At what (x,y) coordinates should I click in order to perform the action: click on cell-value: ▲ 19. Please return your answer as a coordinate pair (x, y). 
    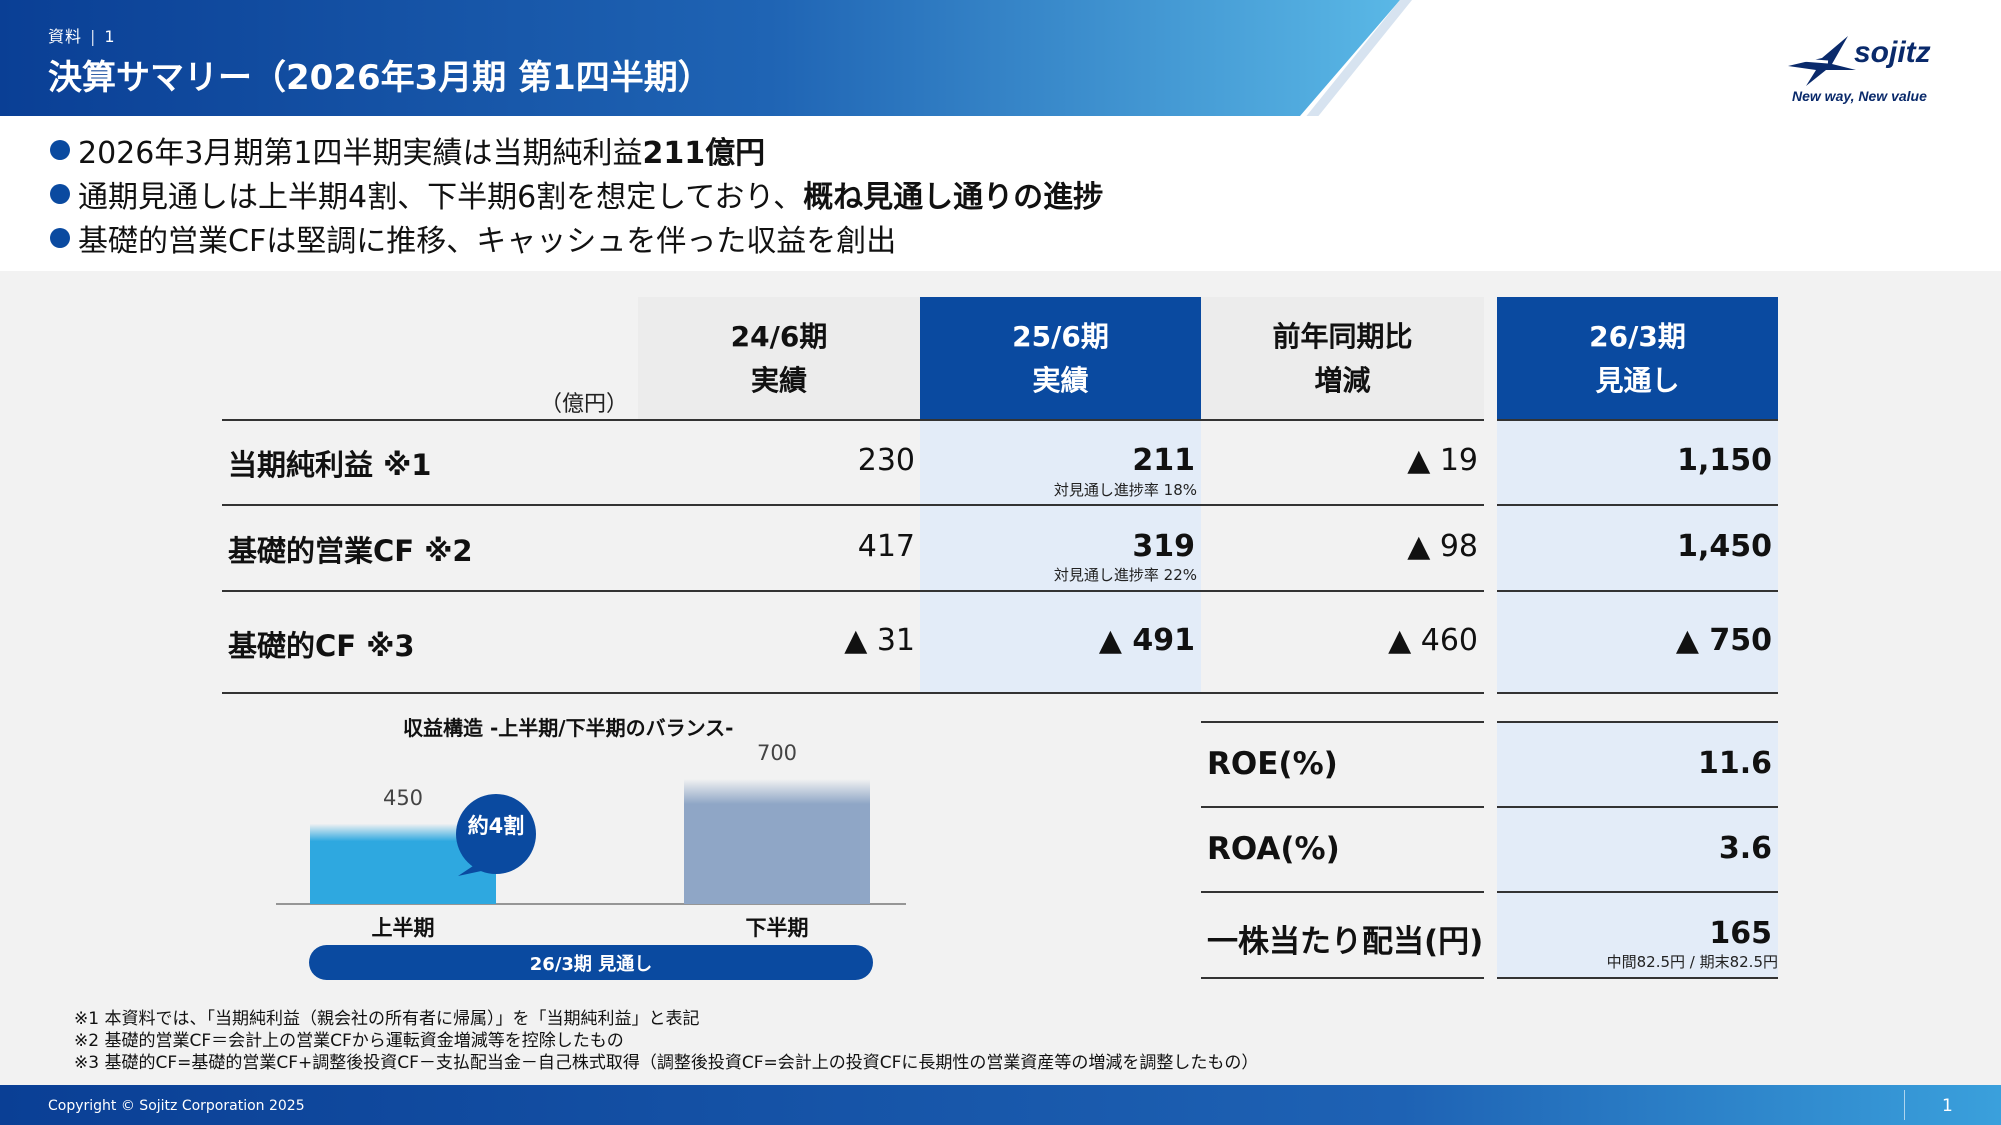
    Looking at the image, I should click on (1442, 460).